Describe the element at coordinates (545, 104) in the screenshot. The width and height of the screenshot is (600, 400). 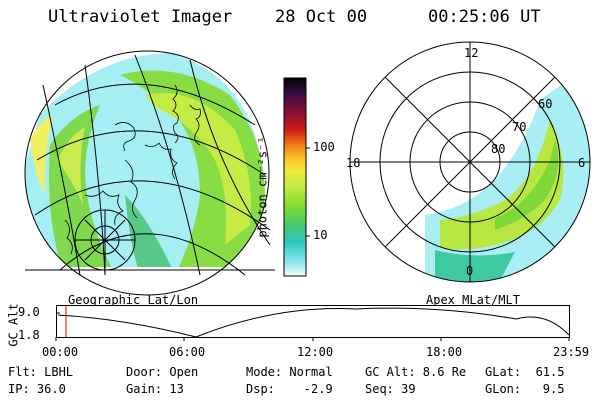
I see `mlat-label-60: 60` at that location.